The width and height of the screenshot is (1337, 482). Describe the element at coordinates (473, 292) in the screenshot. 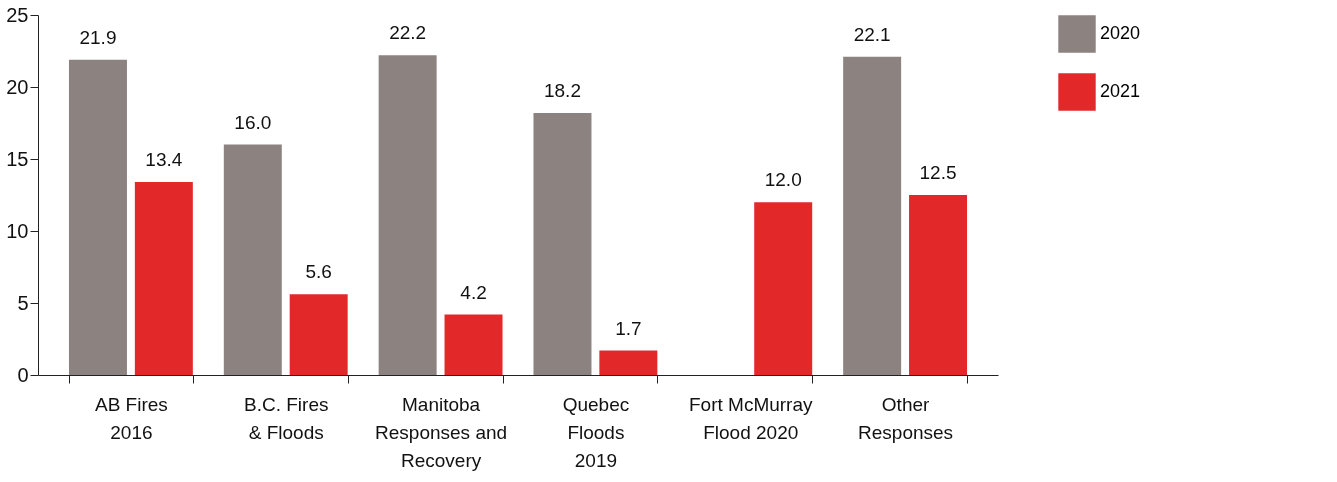

I see `data-label: 4.2` at that location.